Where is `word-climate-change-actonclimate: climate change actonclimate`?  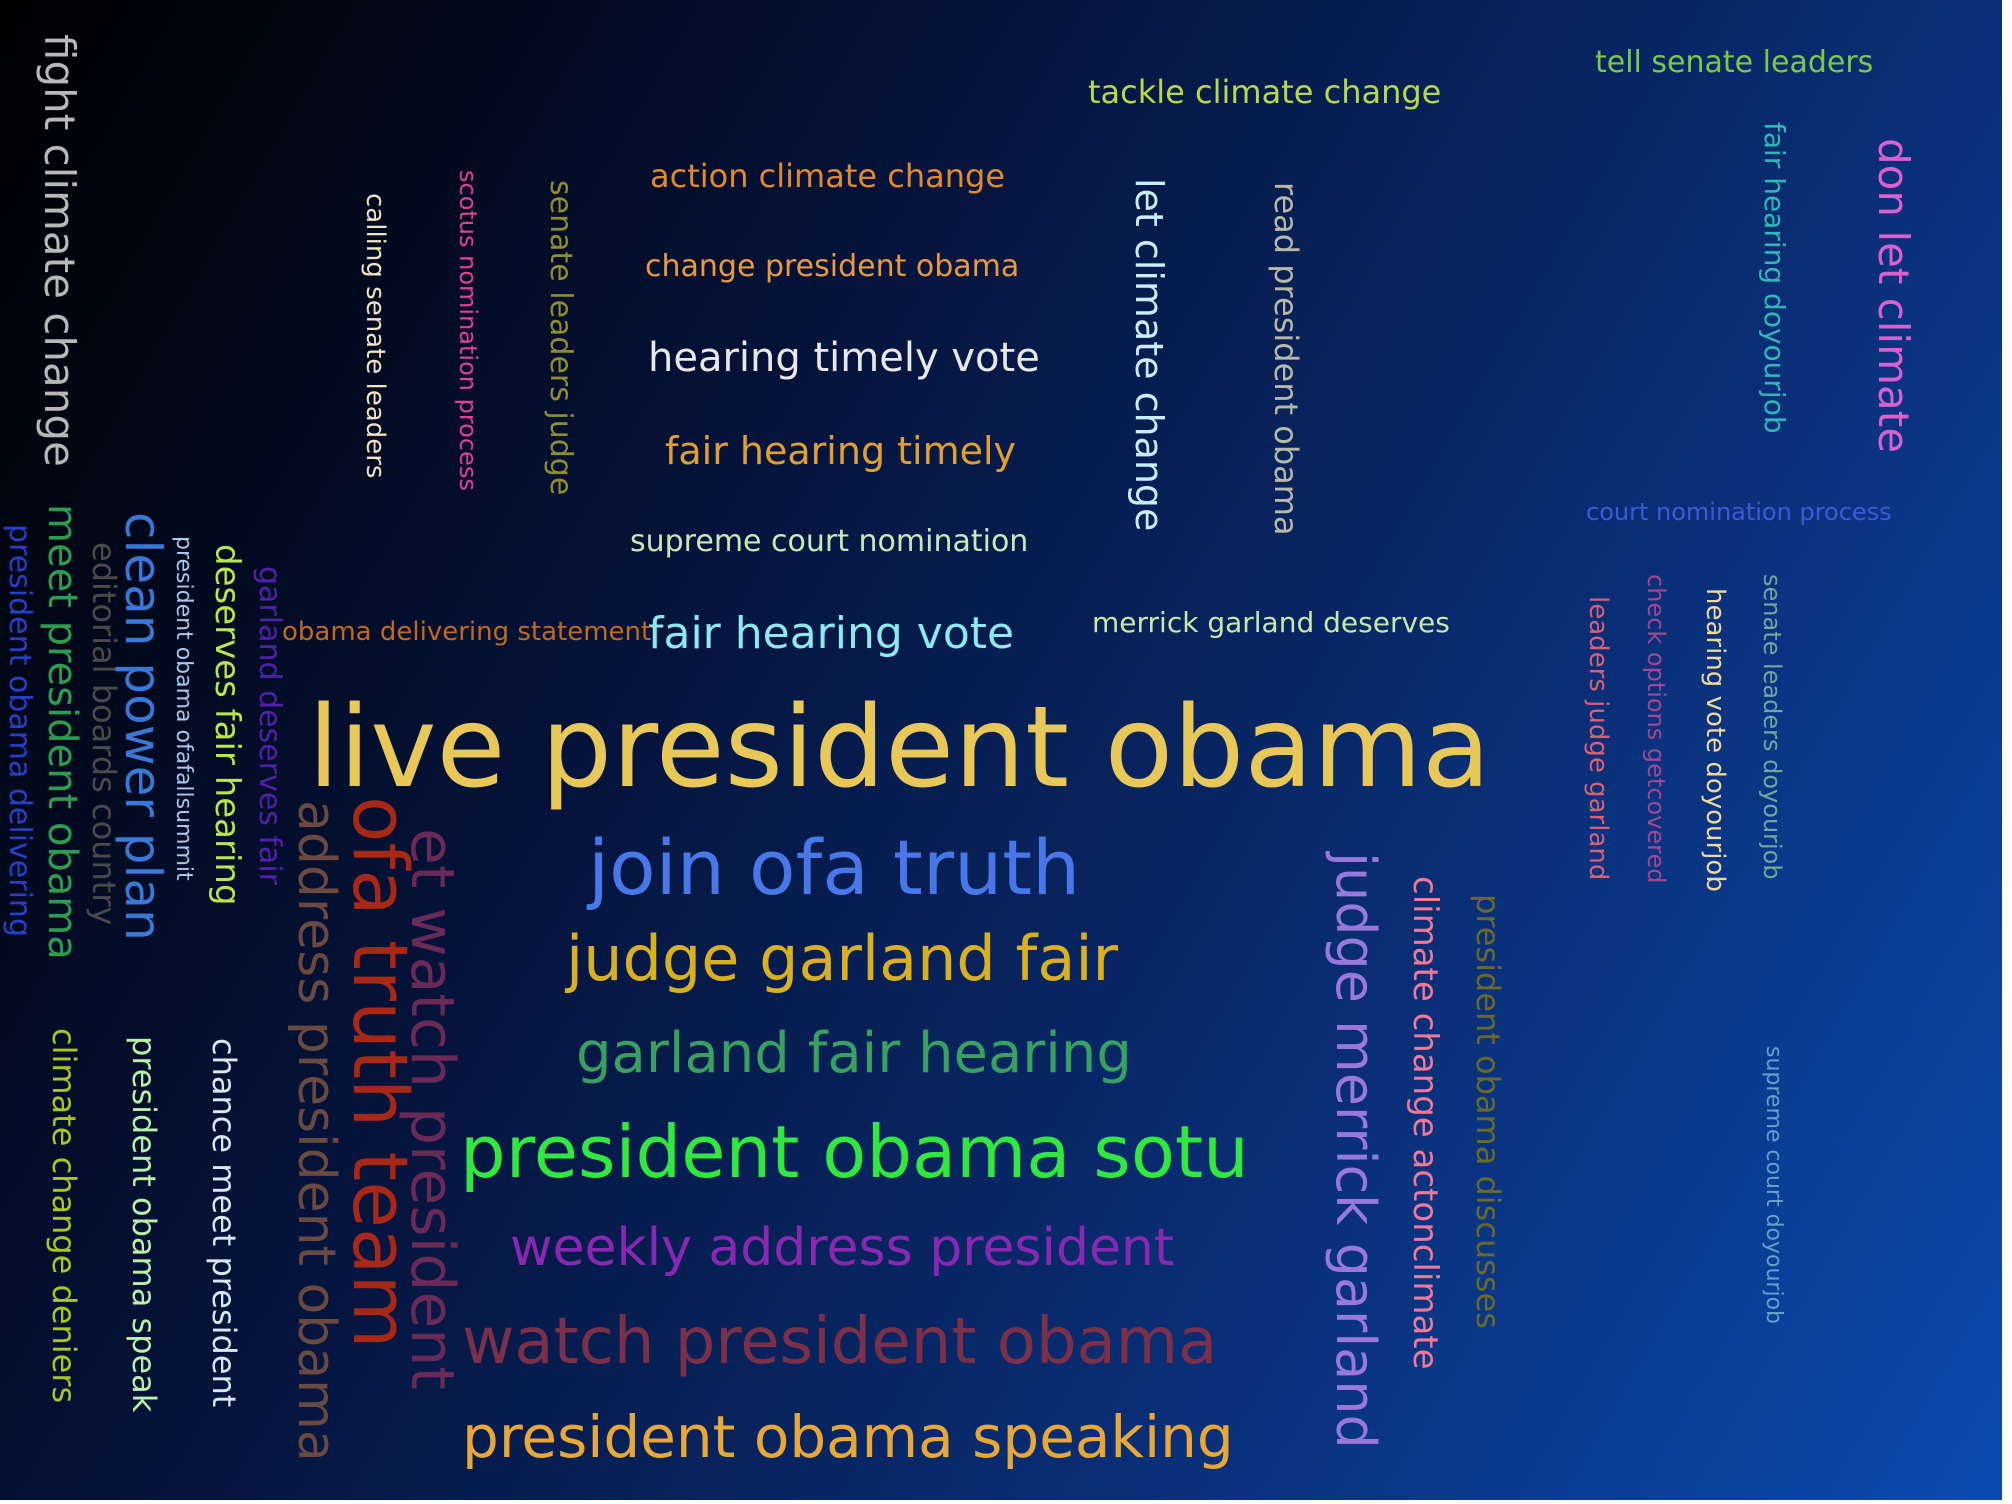 word-climate-change-actonclimate: climate change actonclimate is located at coordinates (1425, 1123).